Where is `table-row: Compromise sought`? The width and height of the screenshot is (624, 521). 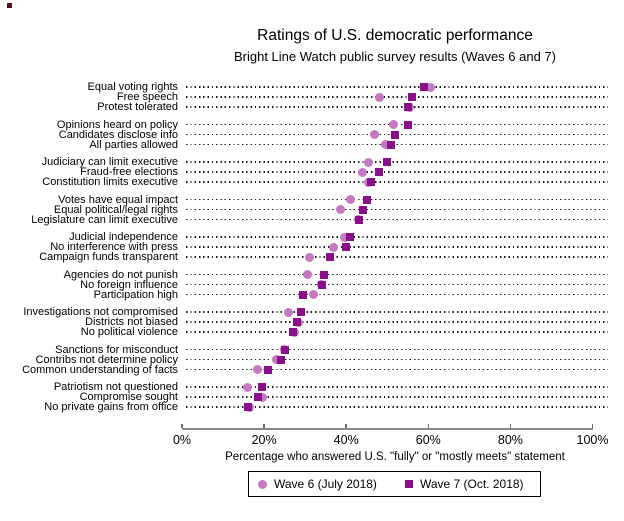 table-row: Compromise sought is located at coordinates (312, 397).